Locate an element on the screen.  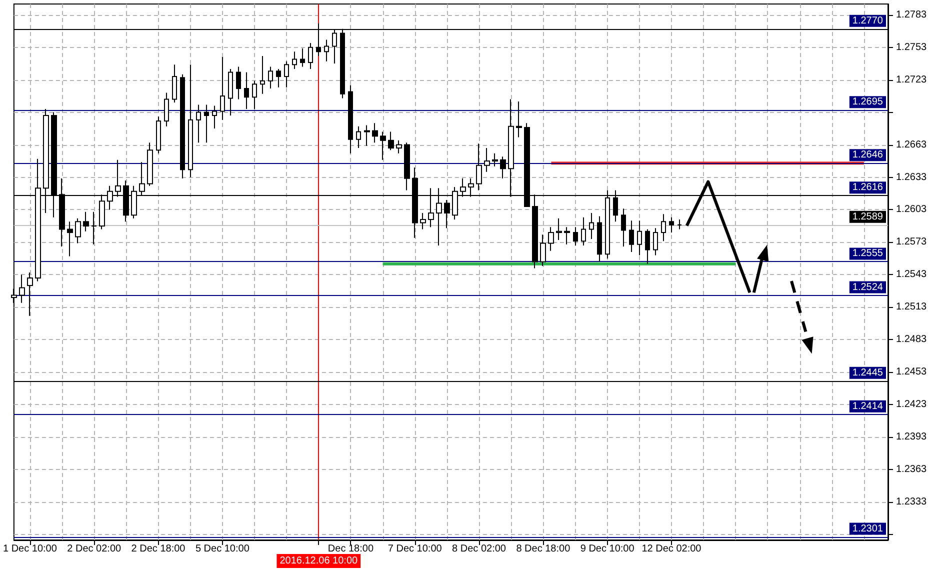
ref-line-label: 1.2301 is located at coordinates (868, 528).